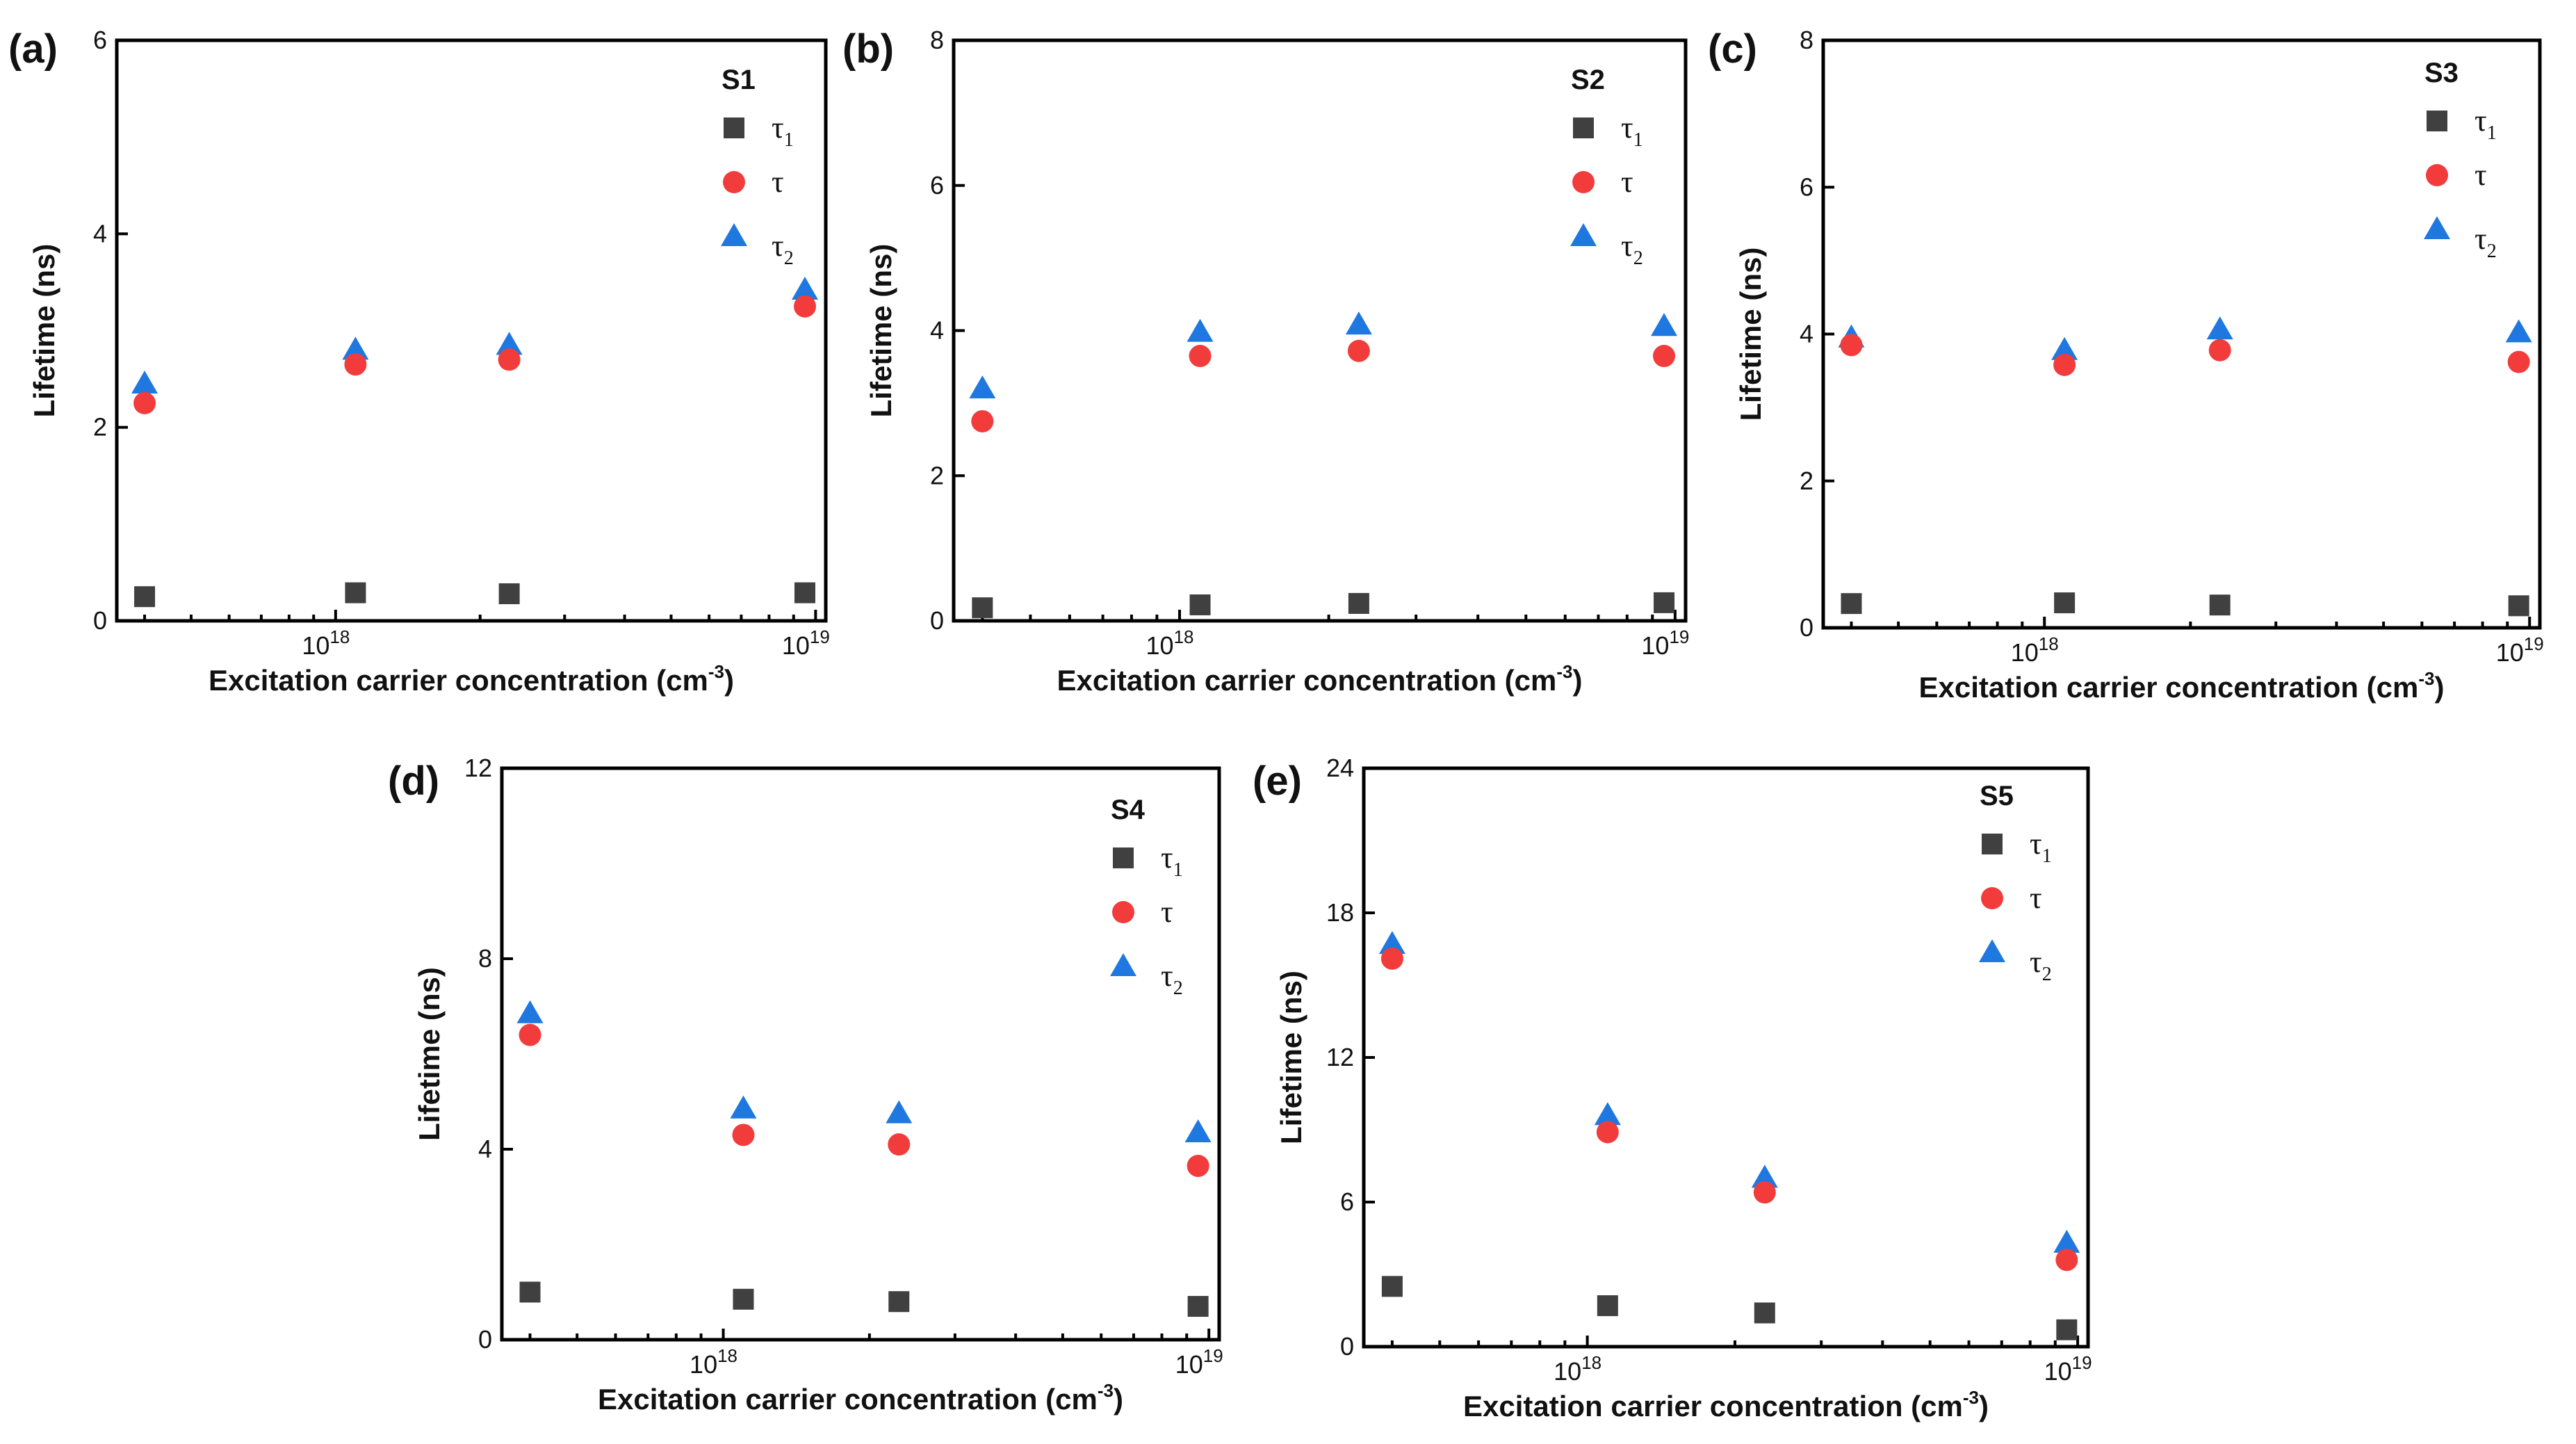  I want to click on y-tick-label: 8, so click(485, 958).